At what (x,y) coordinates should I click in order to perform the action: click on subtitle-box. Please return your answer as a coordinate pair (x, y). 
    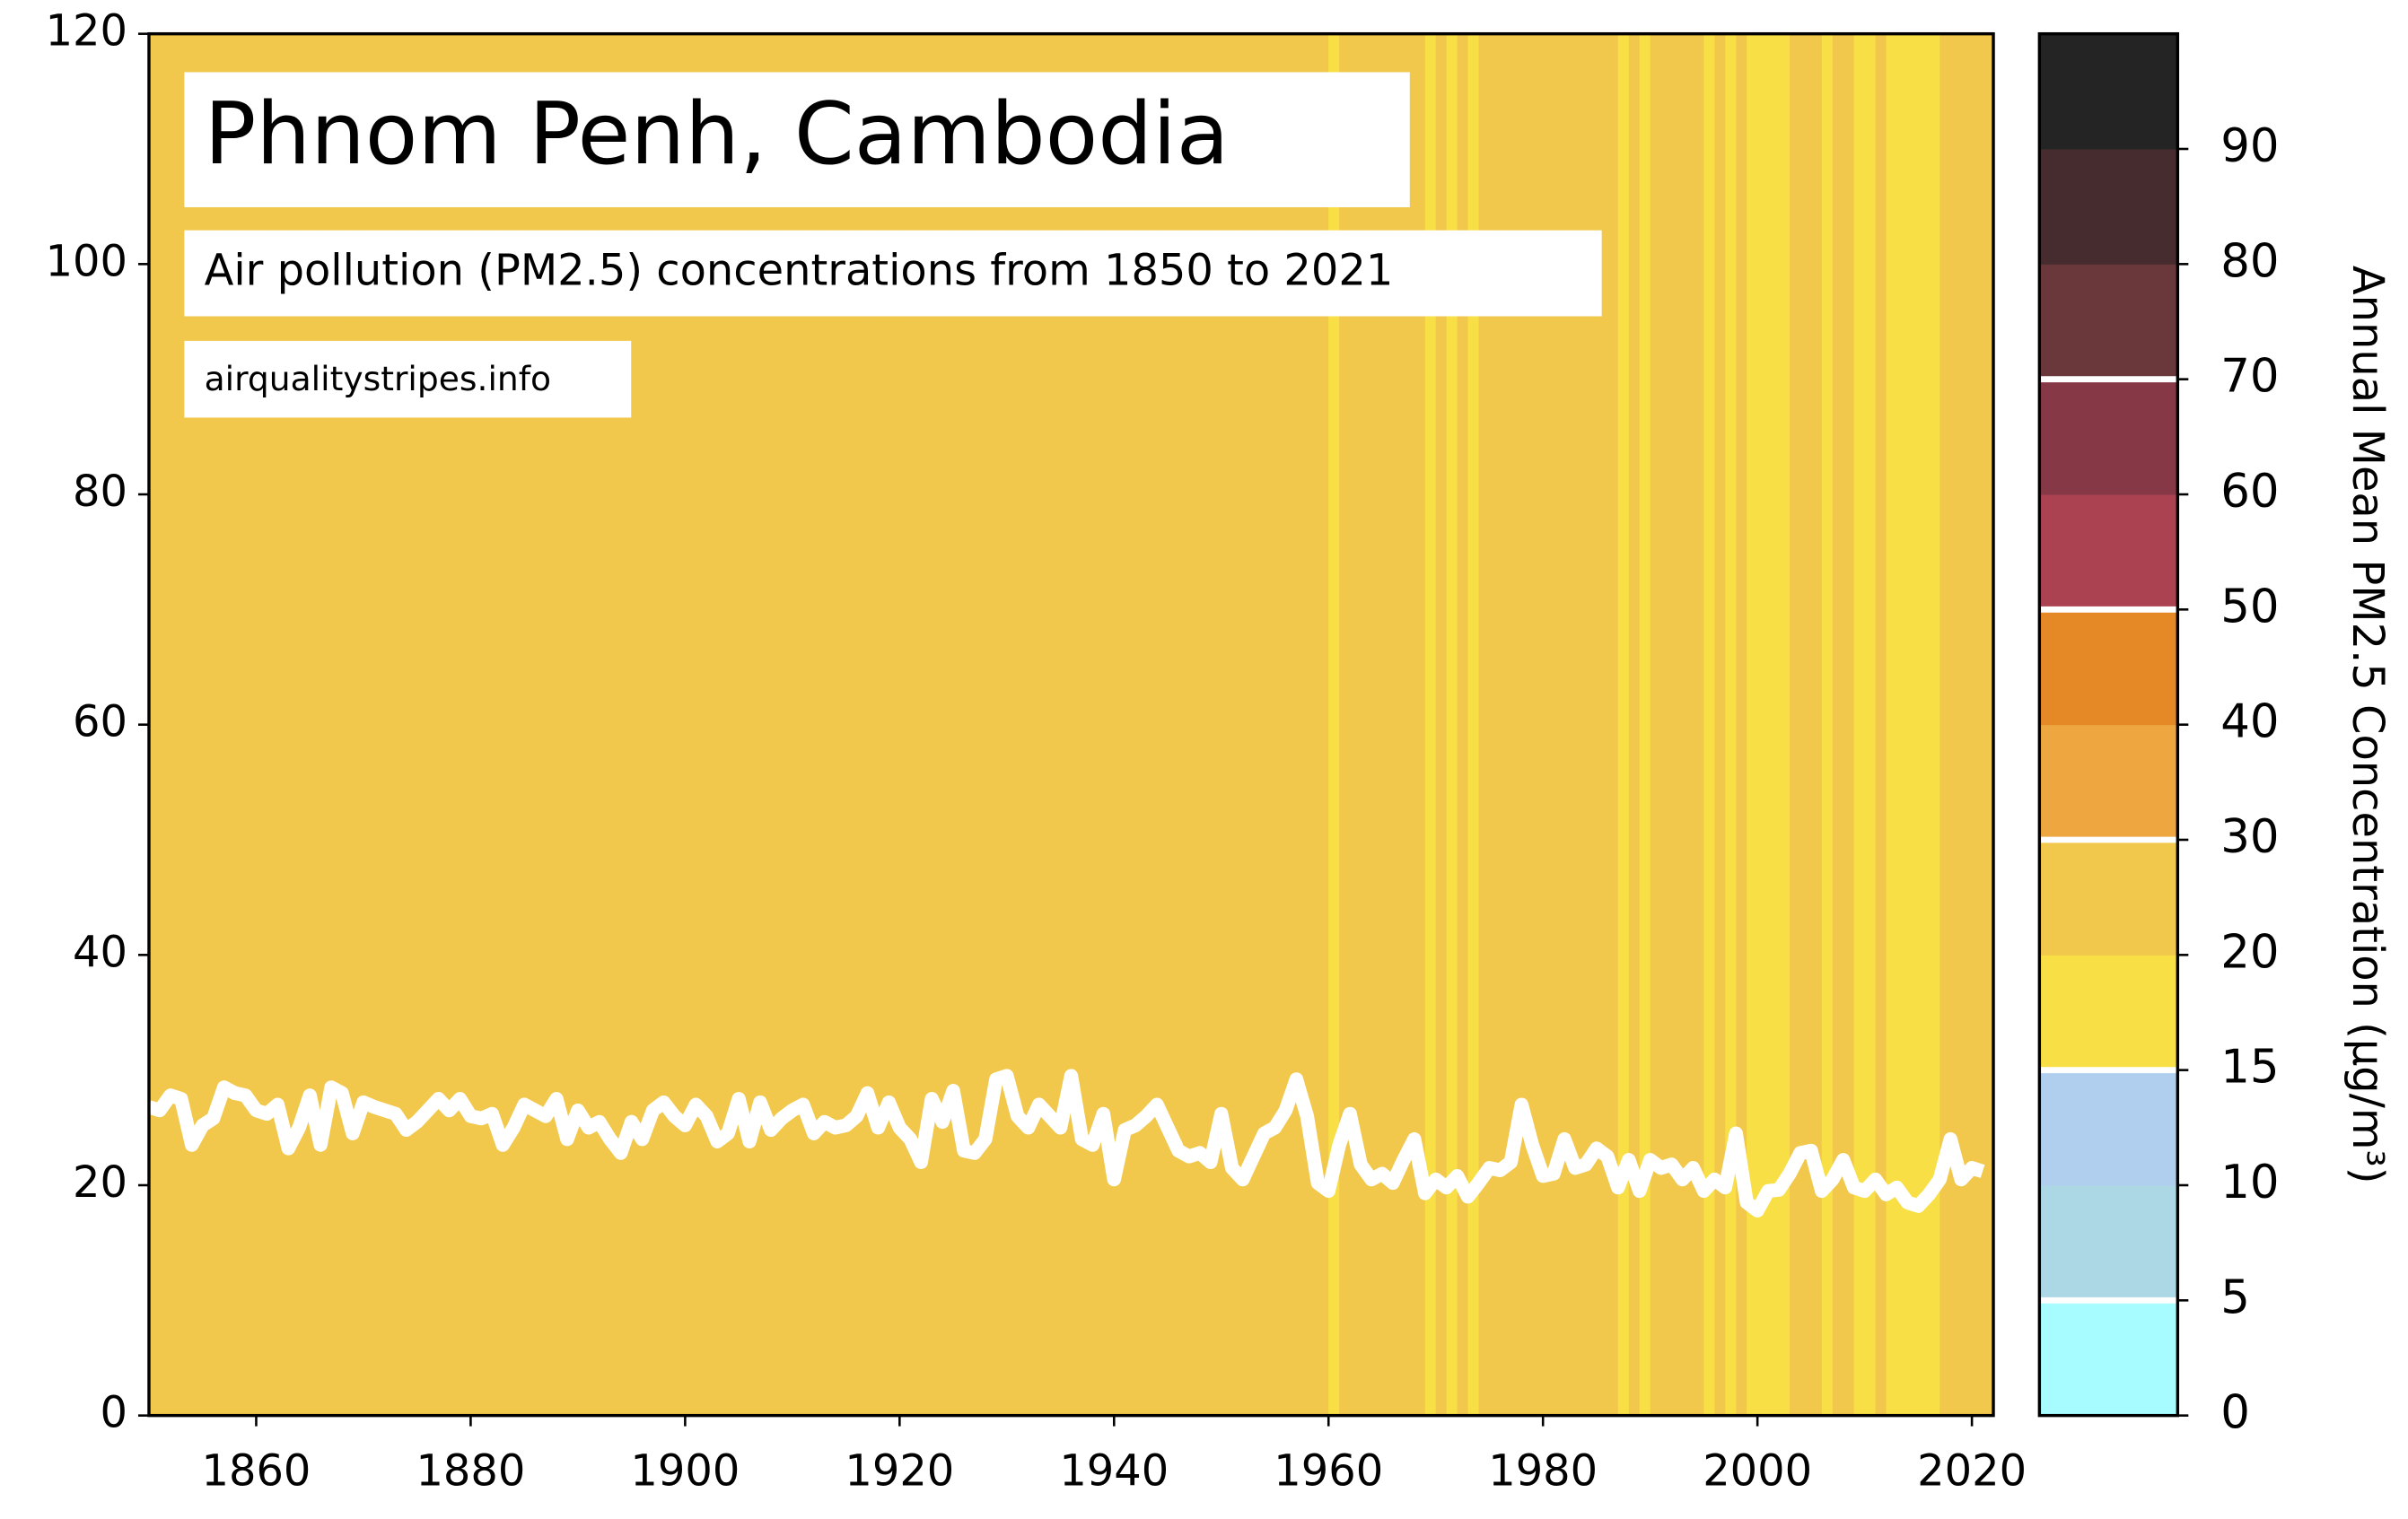
    Looking at the image, I should click on (893, 273).